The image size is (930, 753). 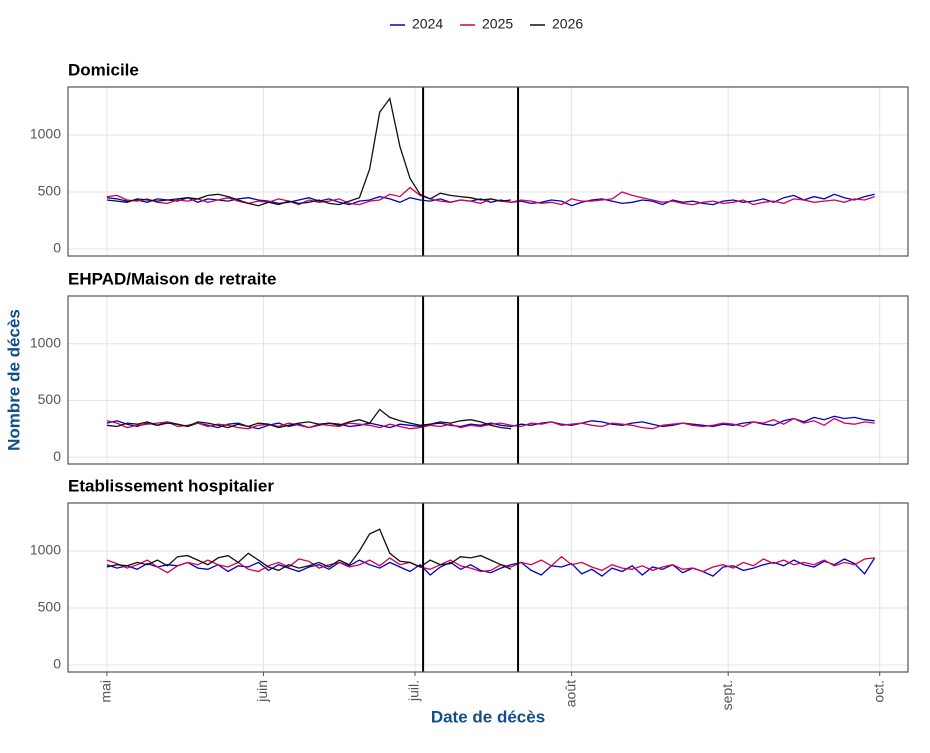 I want to click on panel-title: Etablissement hospitalier, so click(x=171, y=485).